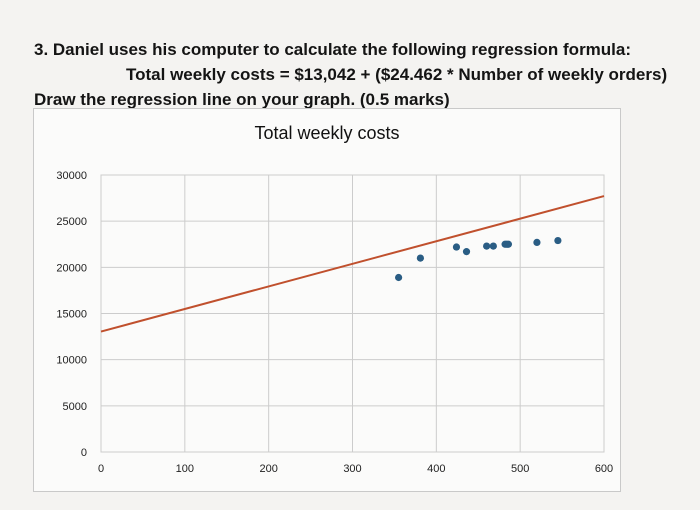 The image size is (700, 510). I want to click on x-tick-label: 300, so click(352, 469).